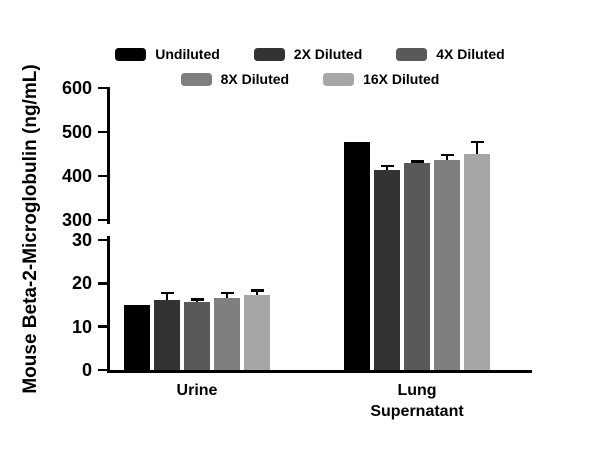  What do you see at coordinates (167, 334) in the screenshot?
I see `bar-2x-diluted-urine` at bounding box center [167, 334].